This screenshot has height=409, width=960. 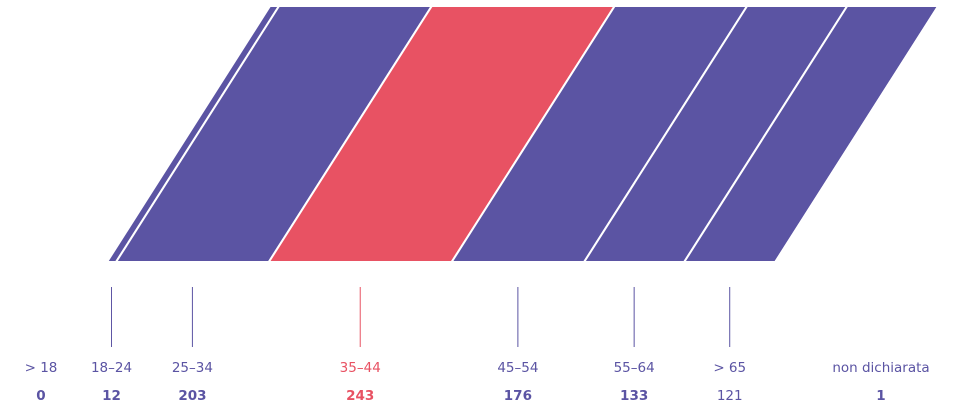 I want to click on value-label-non-dichiarata: 1, so click(x=880, y=396).